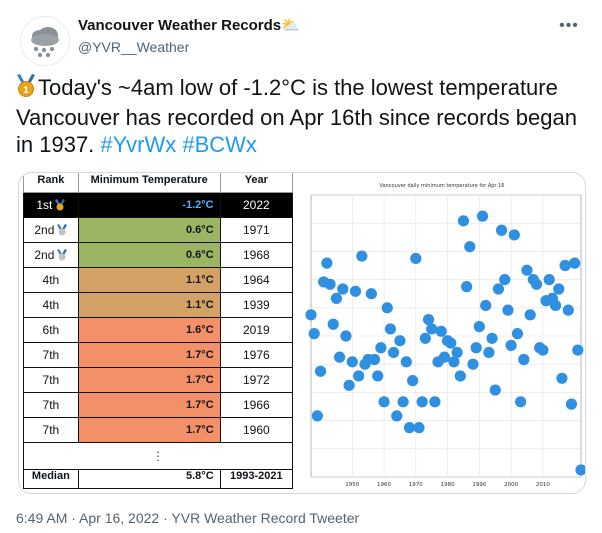  What do you see at coordinates (189, 35) in the screenshot?
I see `user-names: Vancouver Weather Records⛅ @YVR__Weather` at bounding box center [189, 35].